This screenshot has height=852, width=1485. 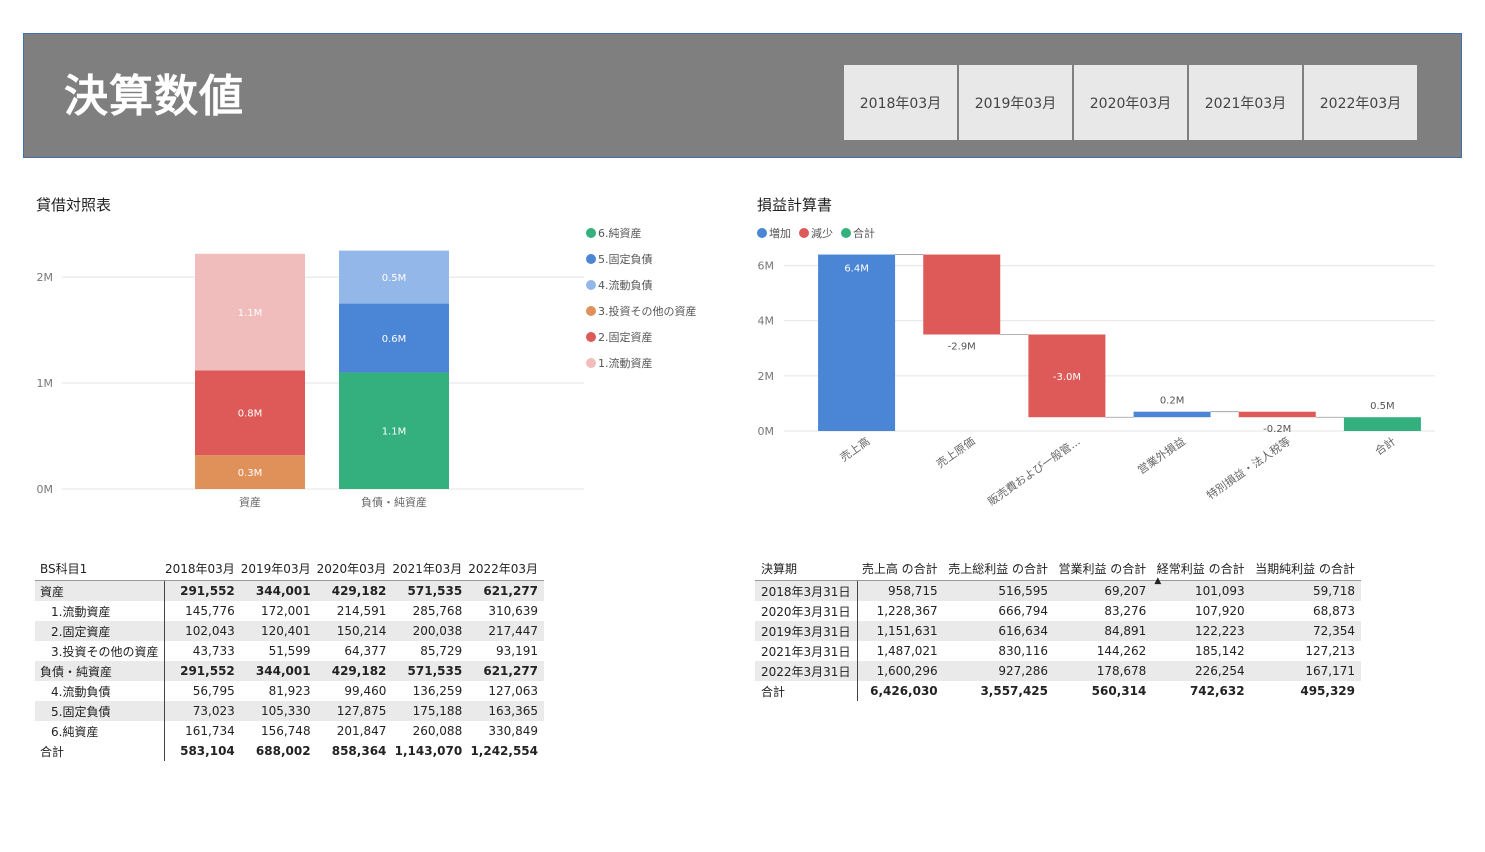 What do you see at coordinates (202, 590) in the screenshot?
I see `table-cell: 291,552` at bounding box center [202, 590].